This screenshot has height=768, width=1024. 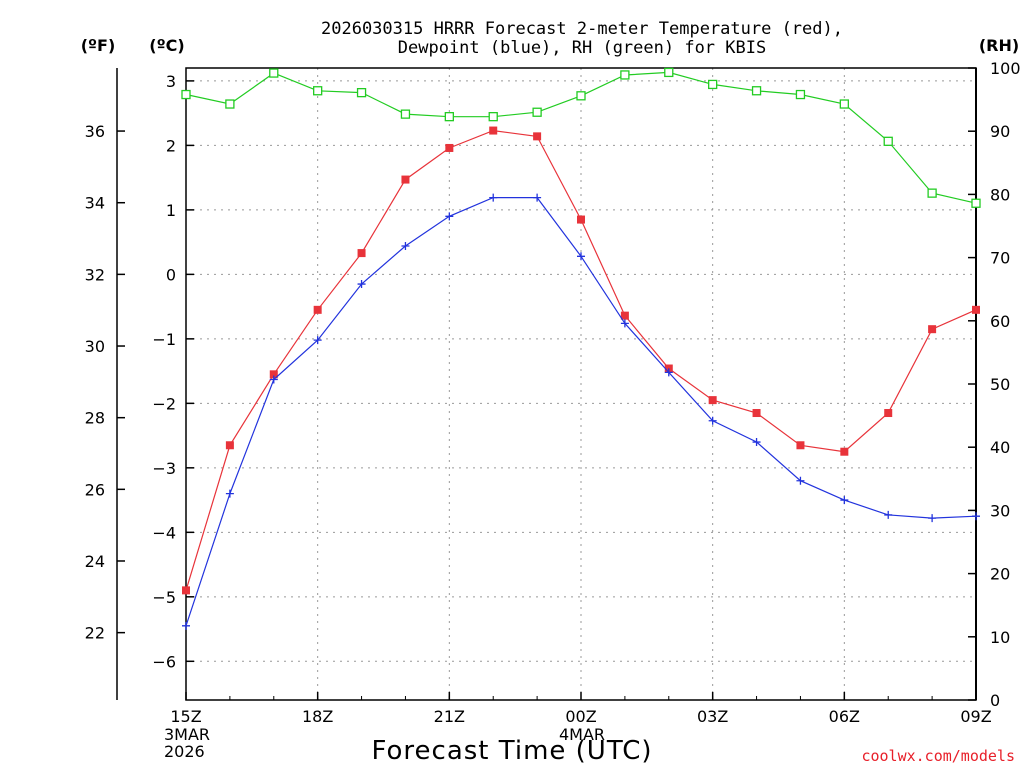 I want to click on c-tick-label: −2, so click(x=164, y=403).